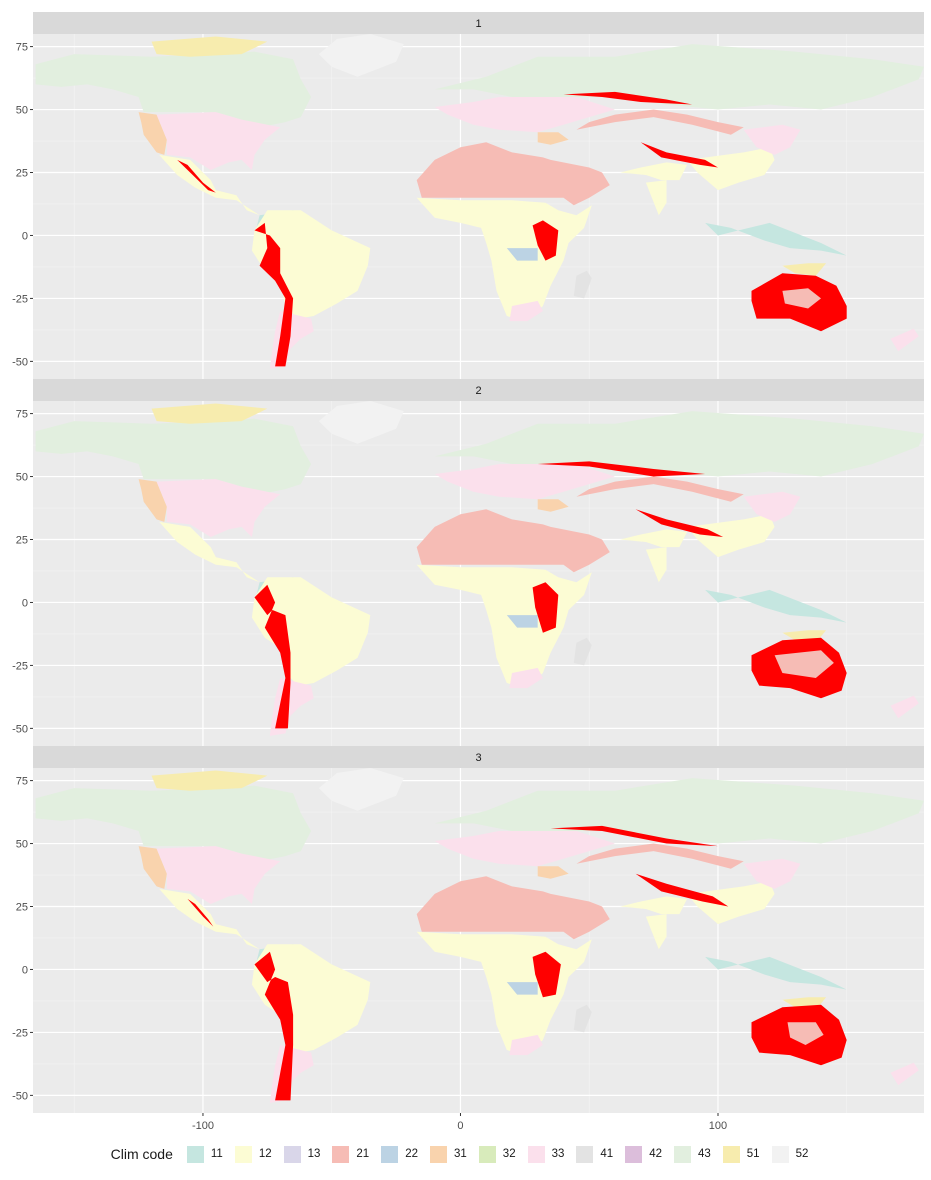 Image resolution: width=931 pixels, height=1180 pixels. Describe the element at coordinates (265, 1154) in the screenshot. I see `legend-label: 12` at that location.